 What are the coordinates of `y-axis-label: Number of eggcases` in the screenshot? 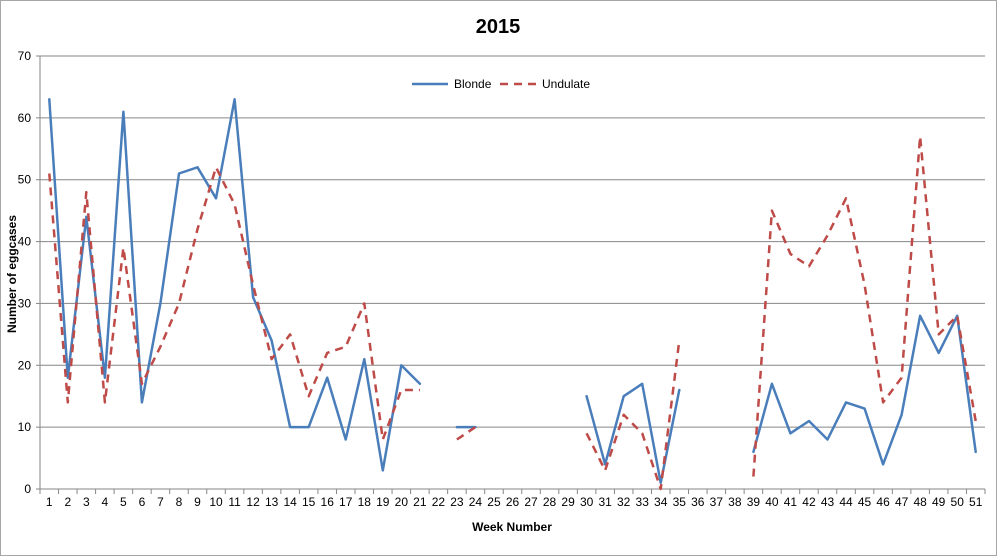 It's located at (12, 274).